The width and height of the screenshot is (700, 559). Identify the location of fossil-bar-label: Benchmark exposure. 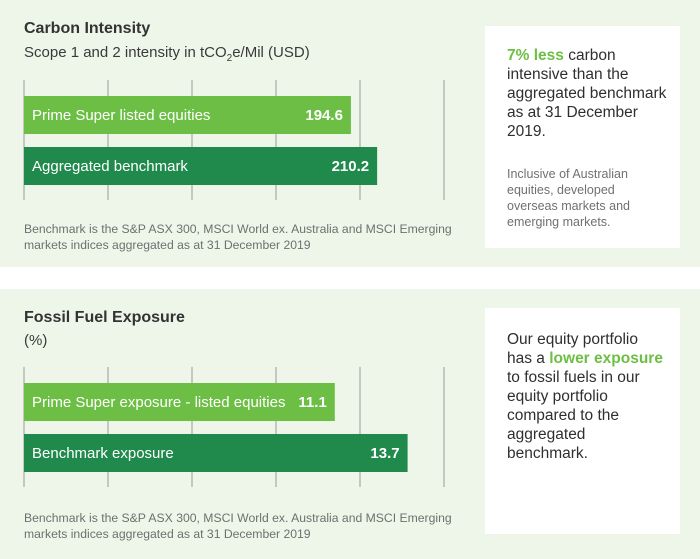
(103, 453).